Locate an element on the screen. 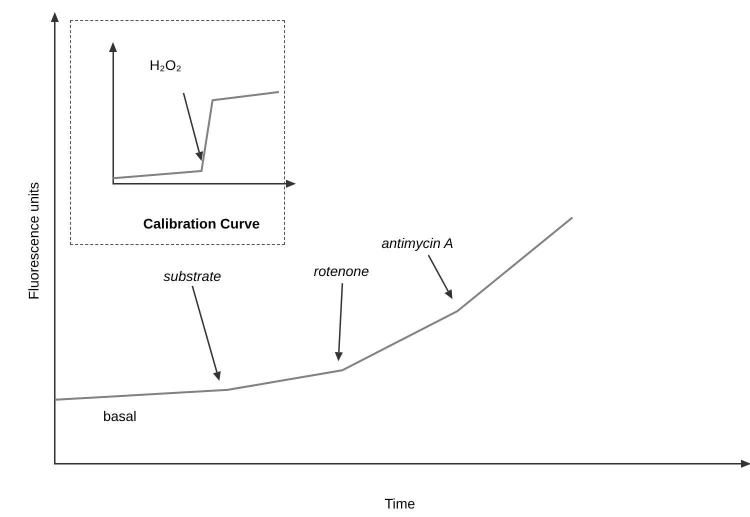  x-axis-title: Time is located at coordinates (400, 503).